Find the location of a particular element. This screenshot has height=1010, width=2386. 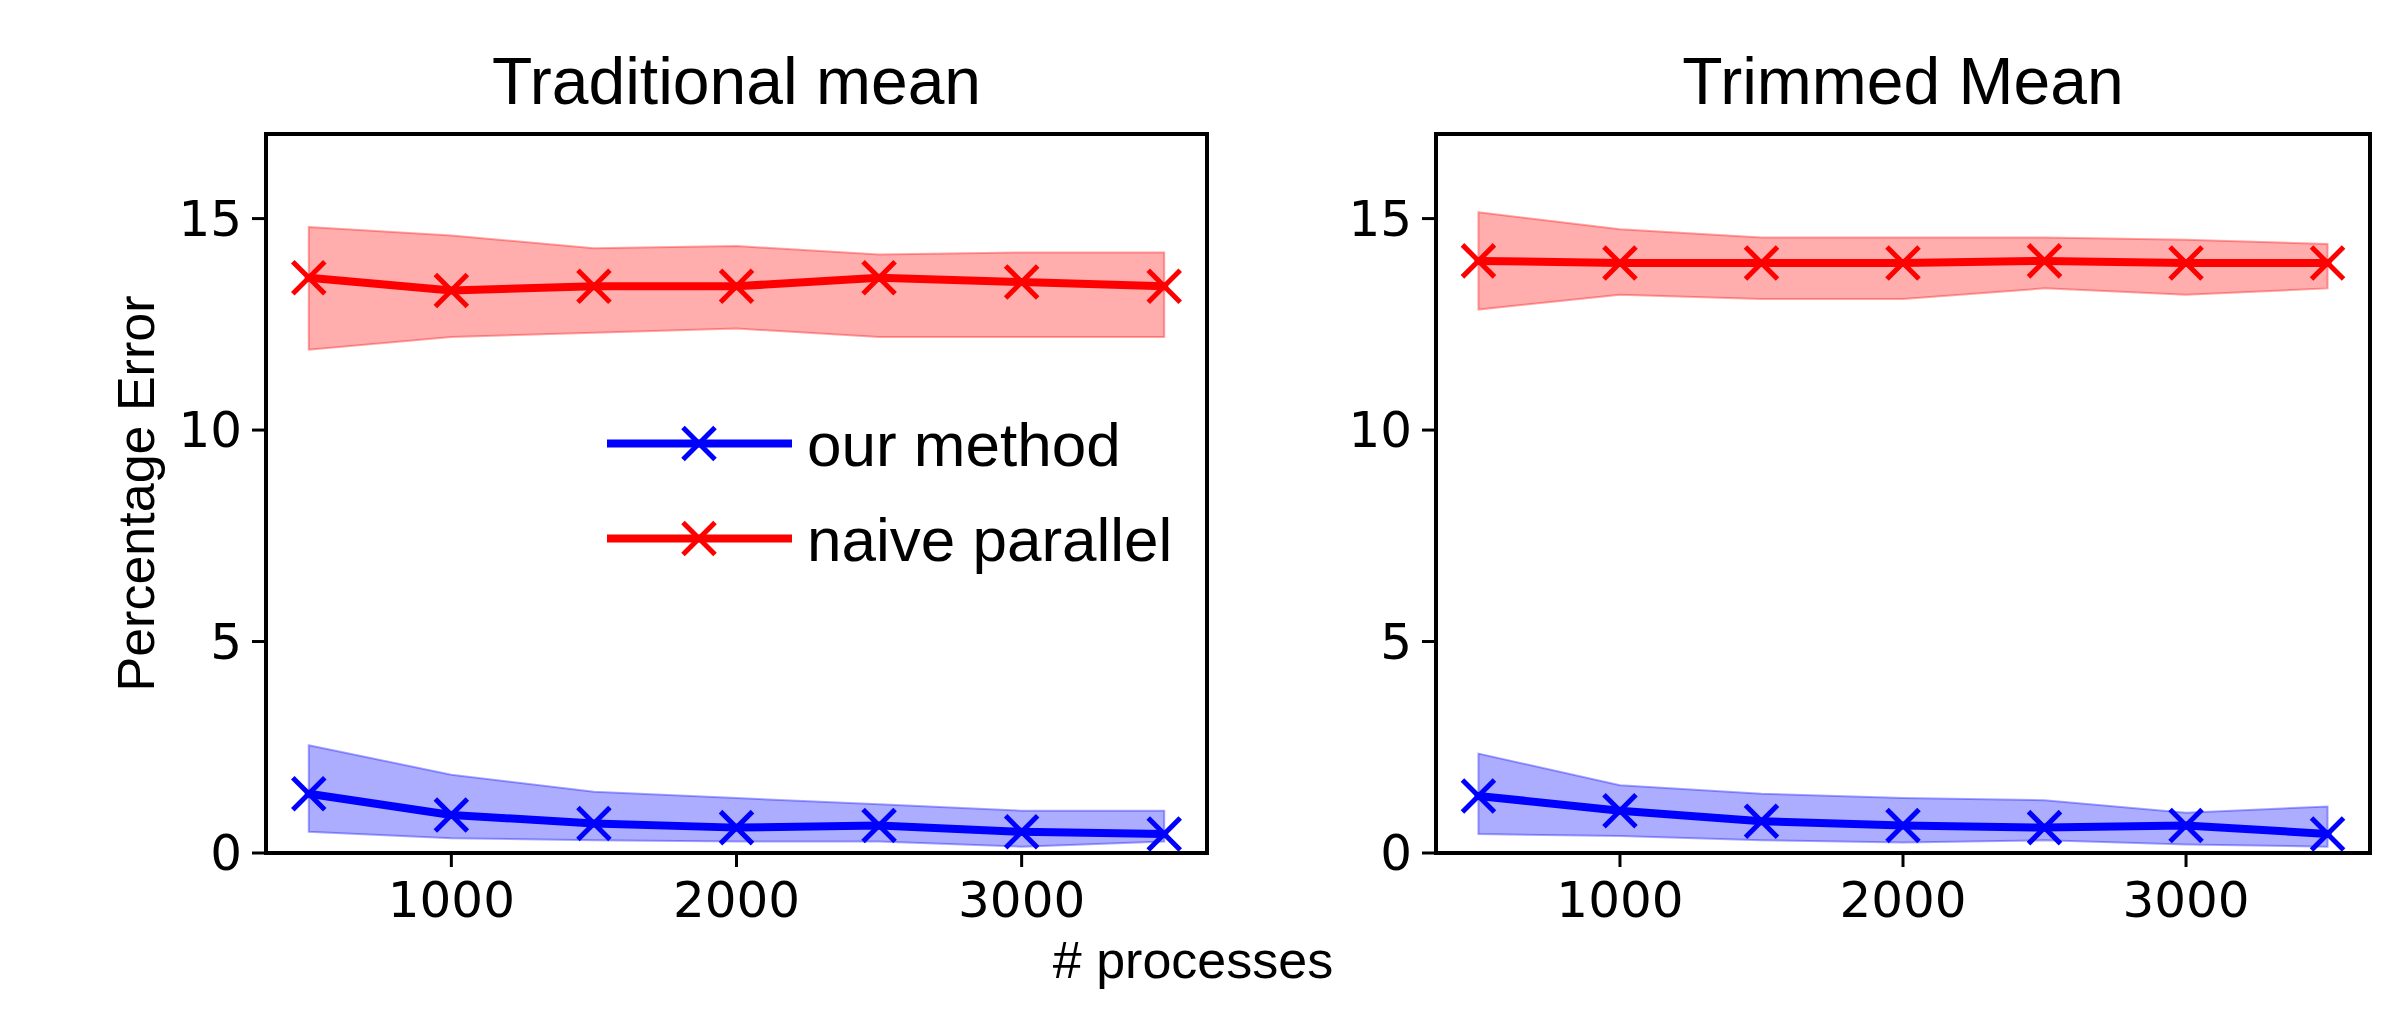

legend-label: our method is located at coordinates (964, 444).